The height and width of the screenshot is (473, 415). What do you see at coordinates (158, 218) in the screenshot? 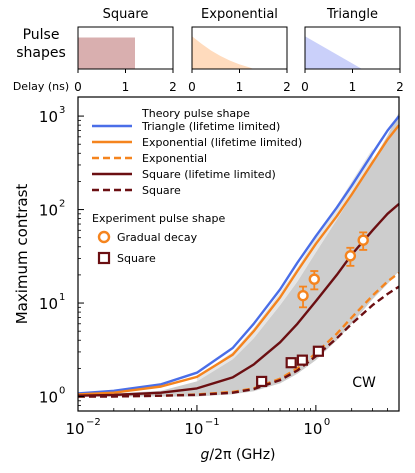
I see `legend-experiment-title: Experiment pulse shape` at bounding box center [158, 218].